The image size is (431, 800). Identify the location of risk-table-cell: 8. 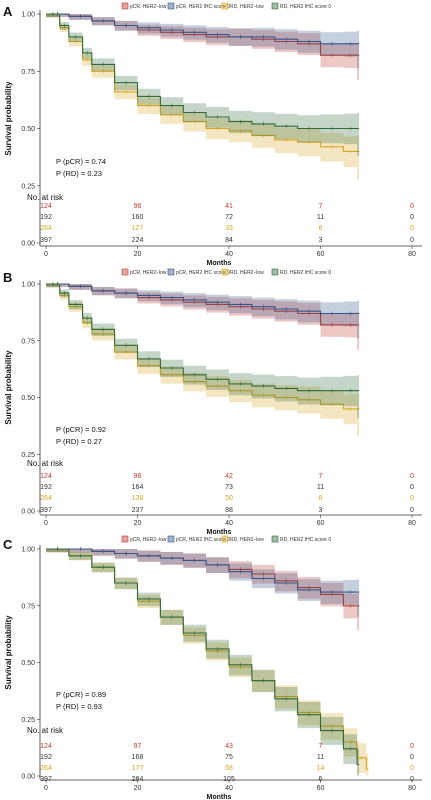
(321, 498).